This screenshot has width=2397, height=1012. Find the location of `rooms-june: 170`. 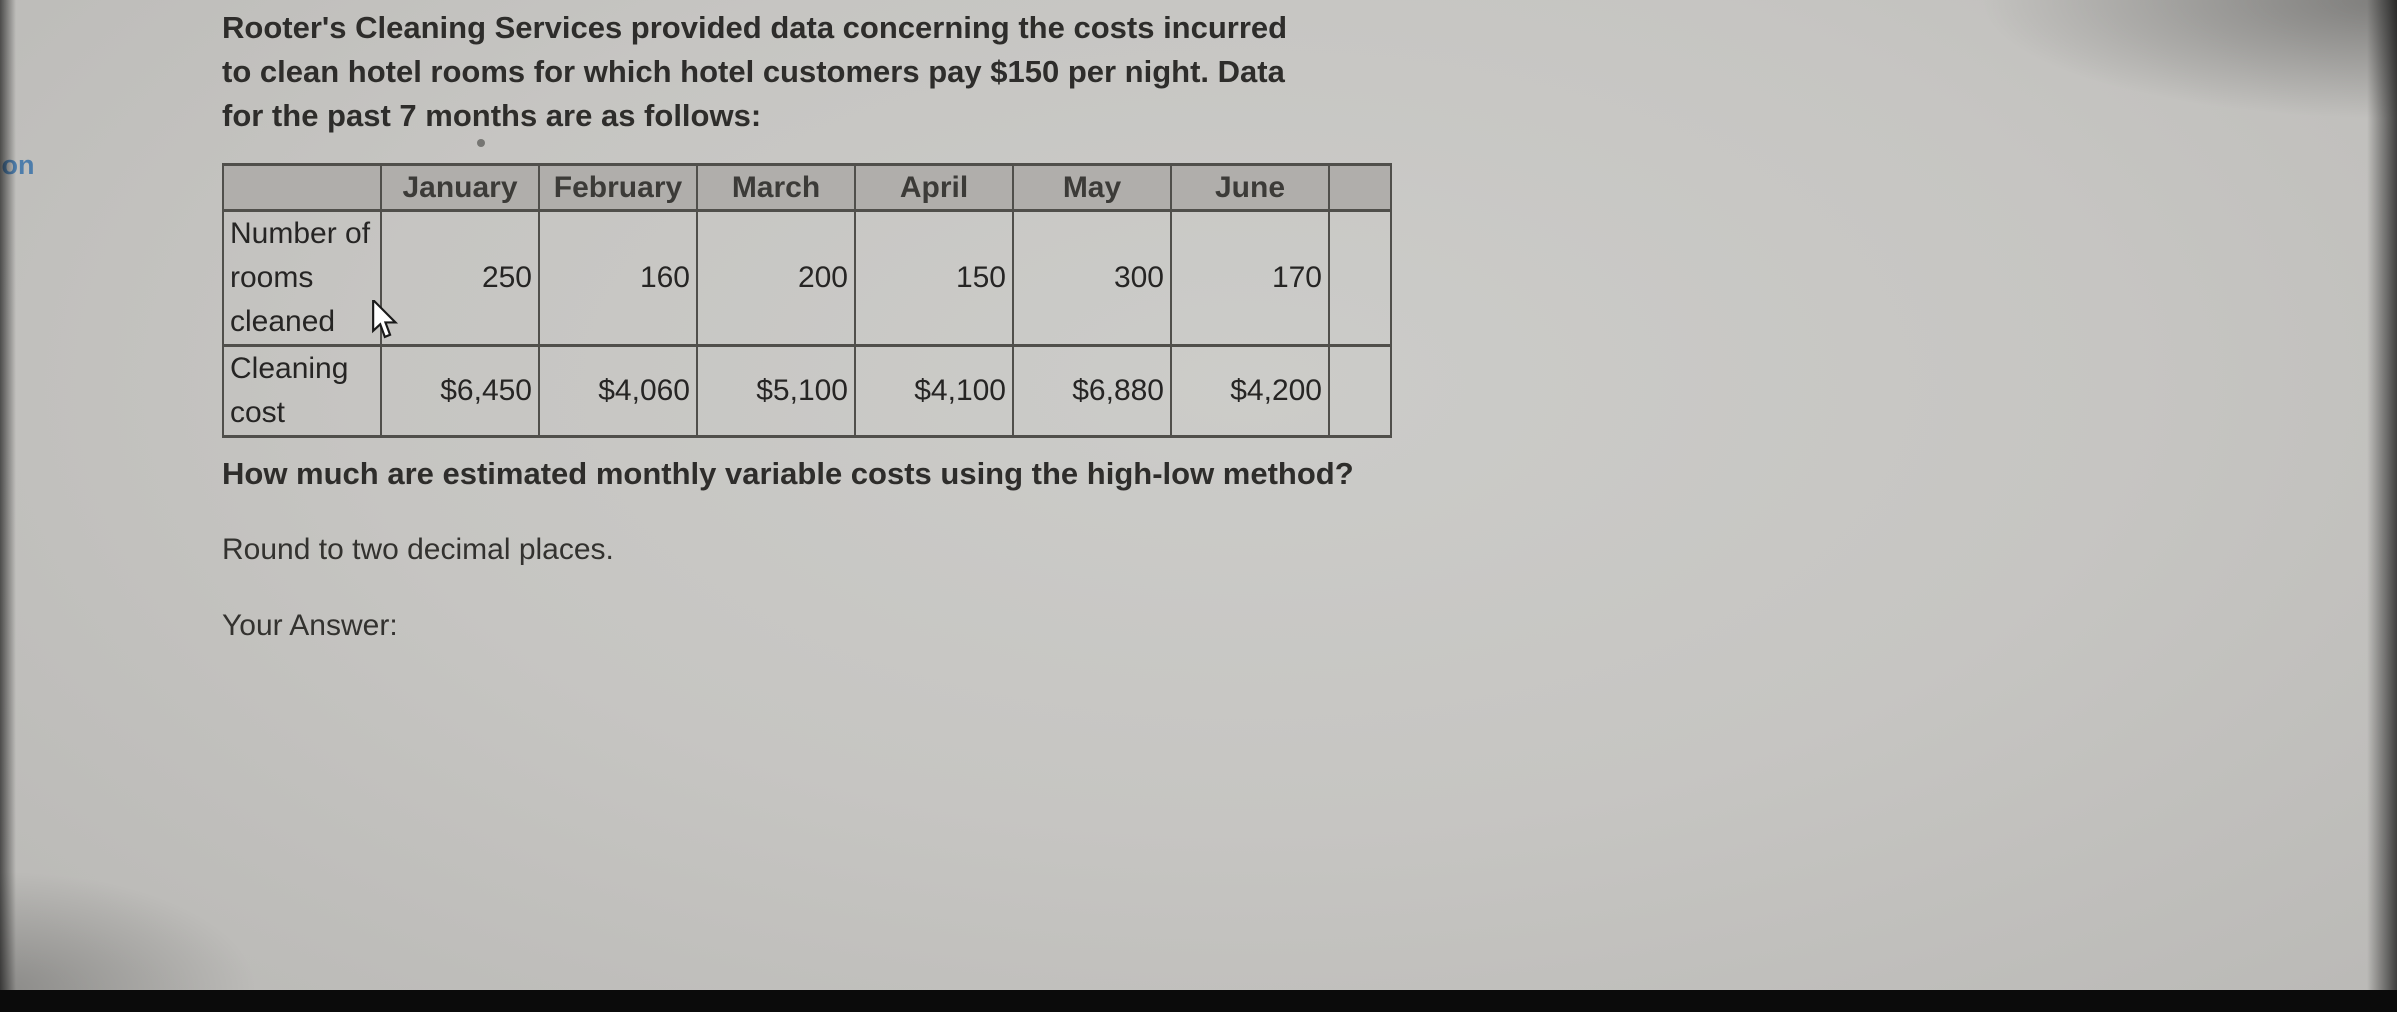

rooms-june: 170 is located at coordinates (1250, 278).